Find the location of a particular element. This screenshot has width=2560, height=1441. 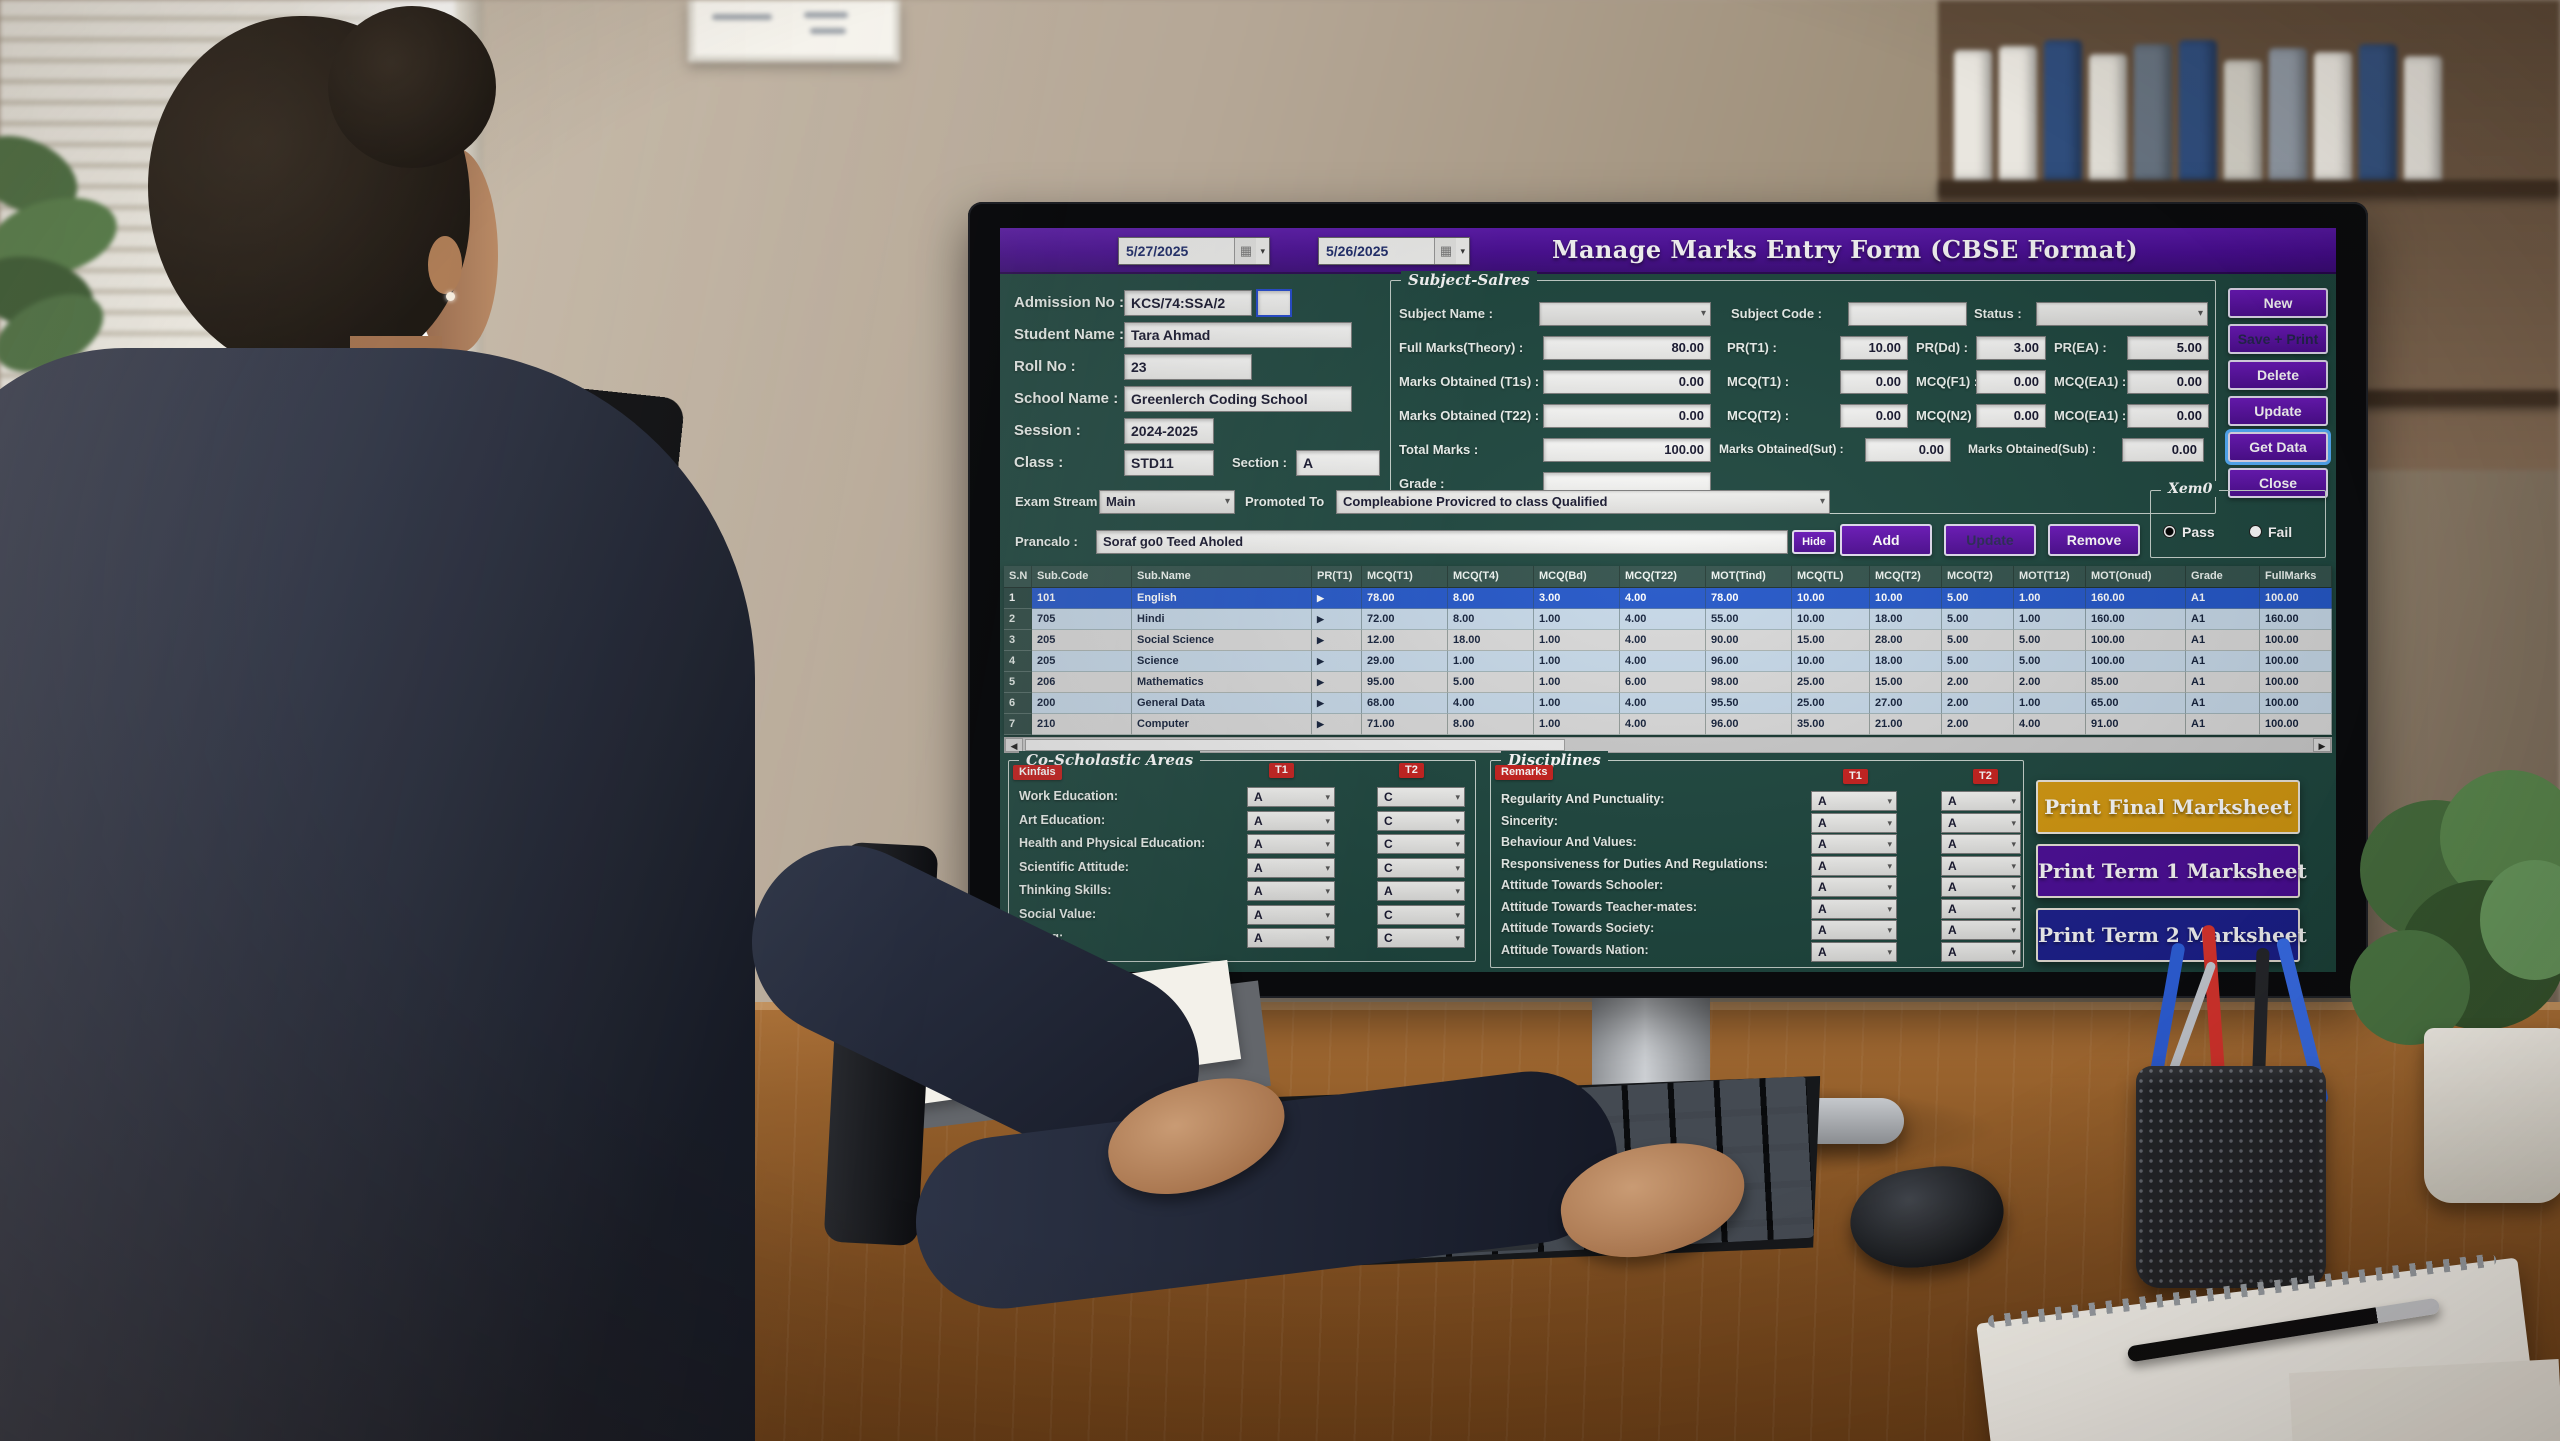

horizontal-scrollbar: ◀ ▶ is located at coordinates (1668, 745).